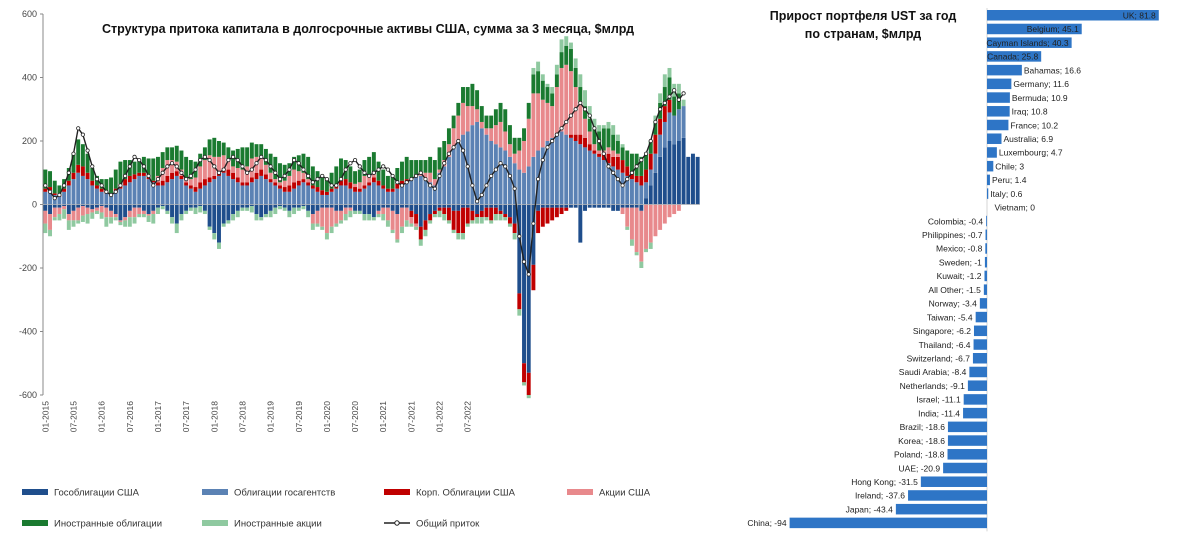 The width and height of the screenshot is (1200, 537). Describe the element at coordinates (1034, 125) in the screenshot. I see `country-label-8: France; 10.2` at that location.